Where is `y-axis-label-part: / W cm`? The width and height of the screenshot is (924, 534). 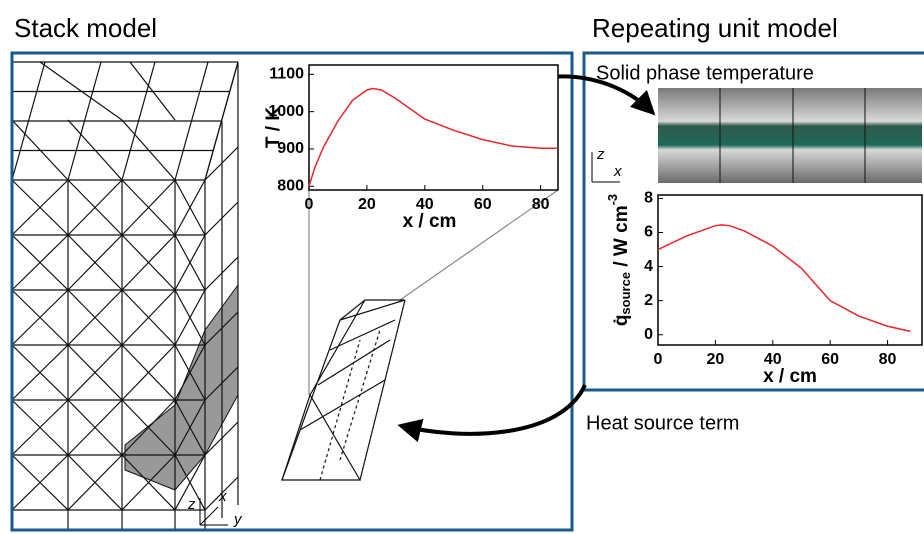
y-axis-label-part: / W cm is located at coordinates (621, 238).